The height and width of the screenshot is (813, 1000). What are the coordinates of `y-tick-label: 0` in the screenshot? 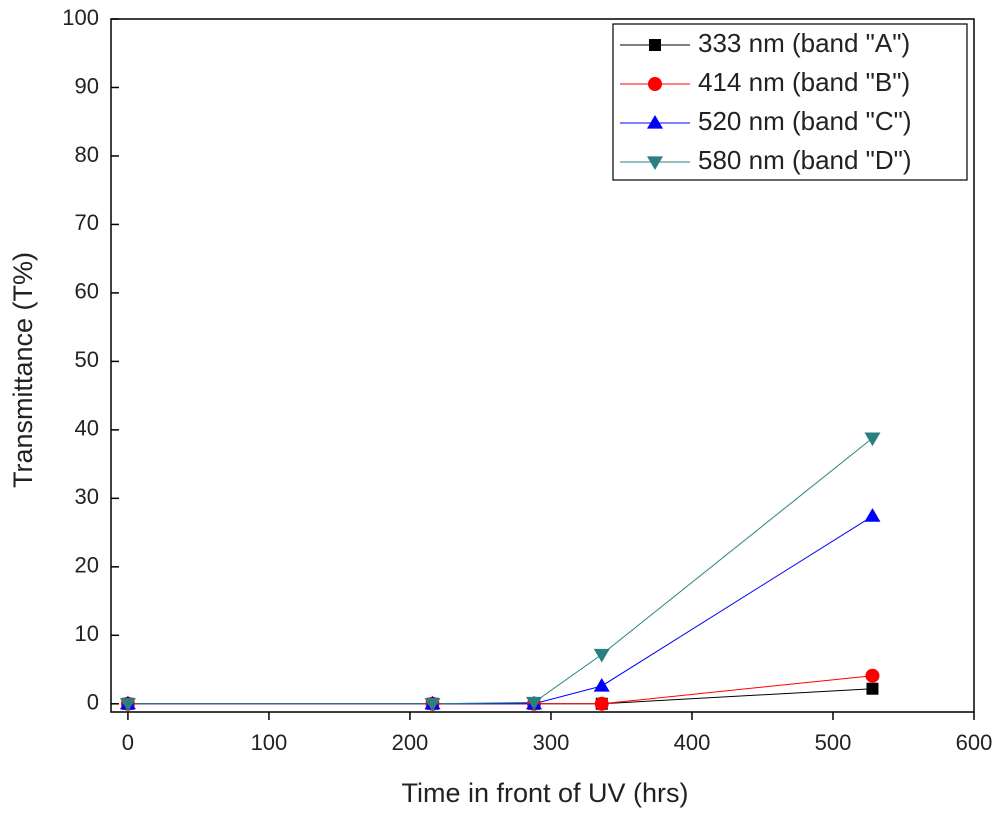 It's located at (93, 702).